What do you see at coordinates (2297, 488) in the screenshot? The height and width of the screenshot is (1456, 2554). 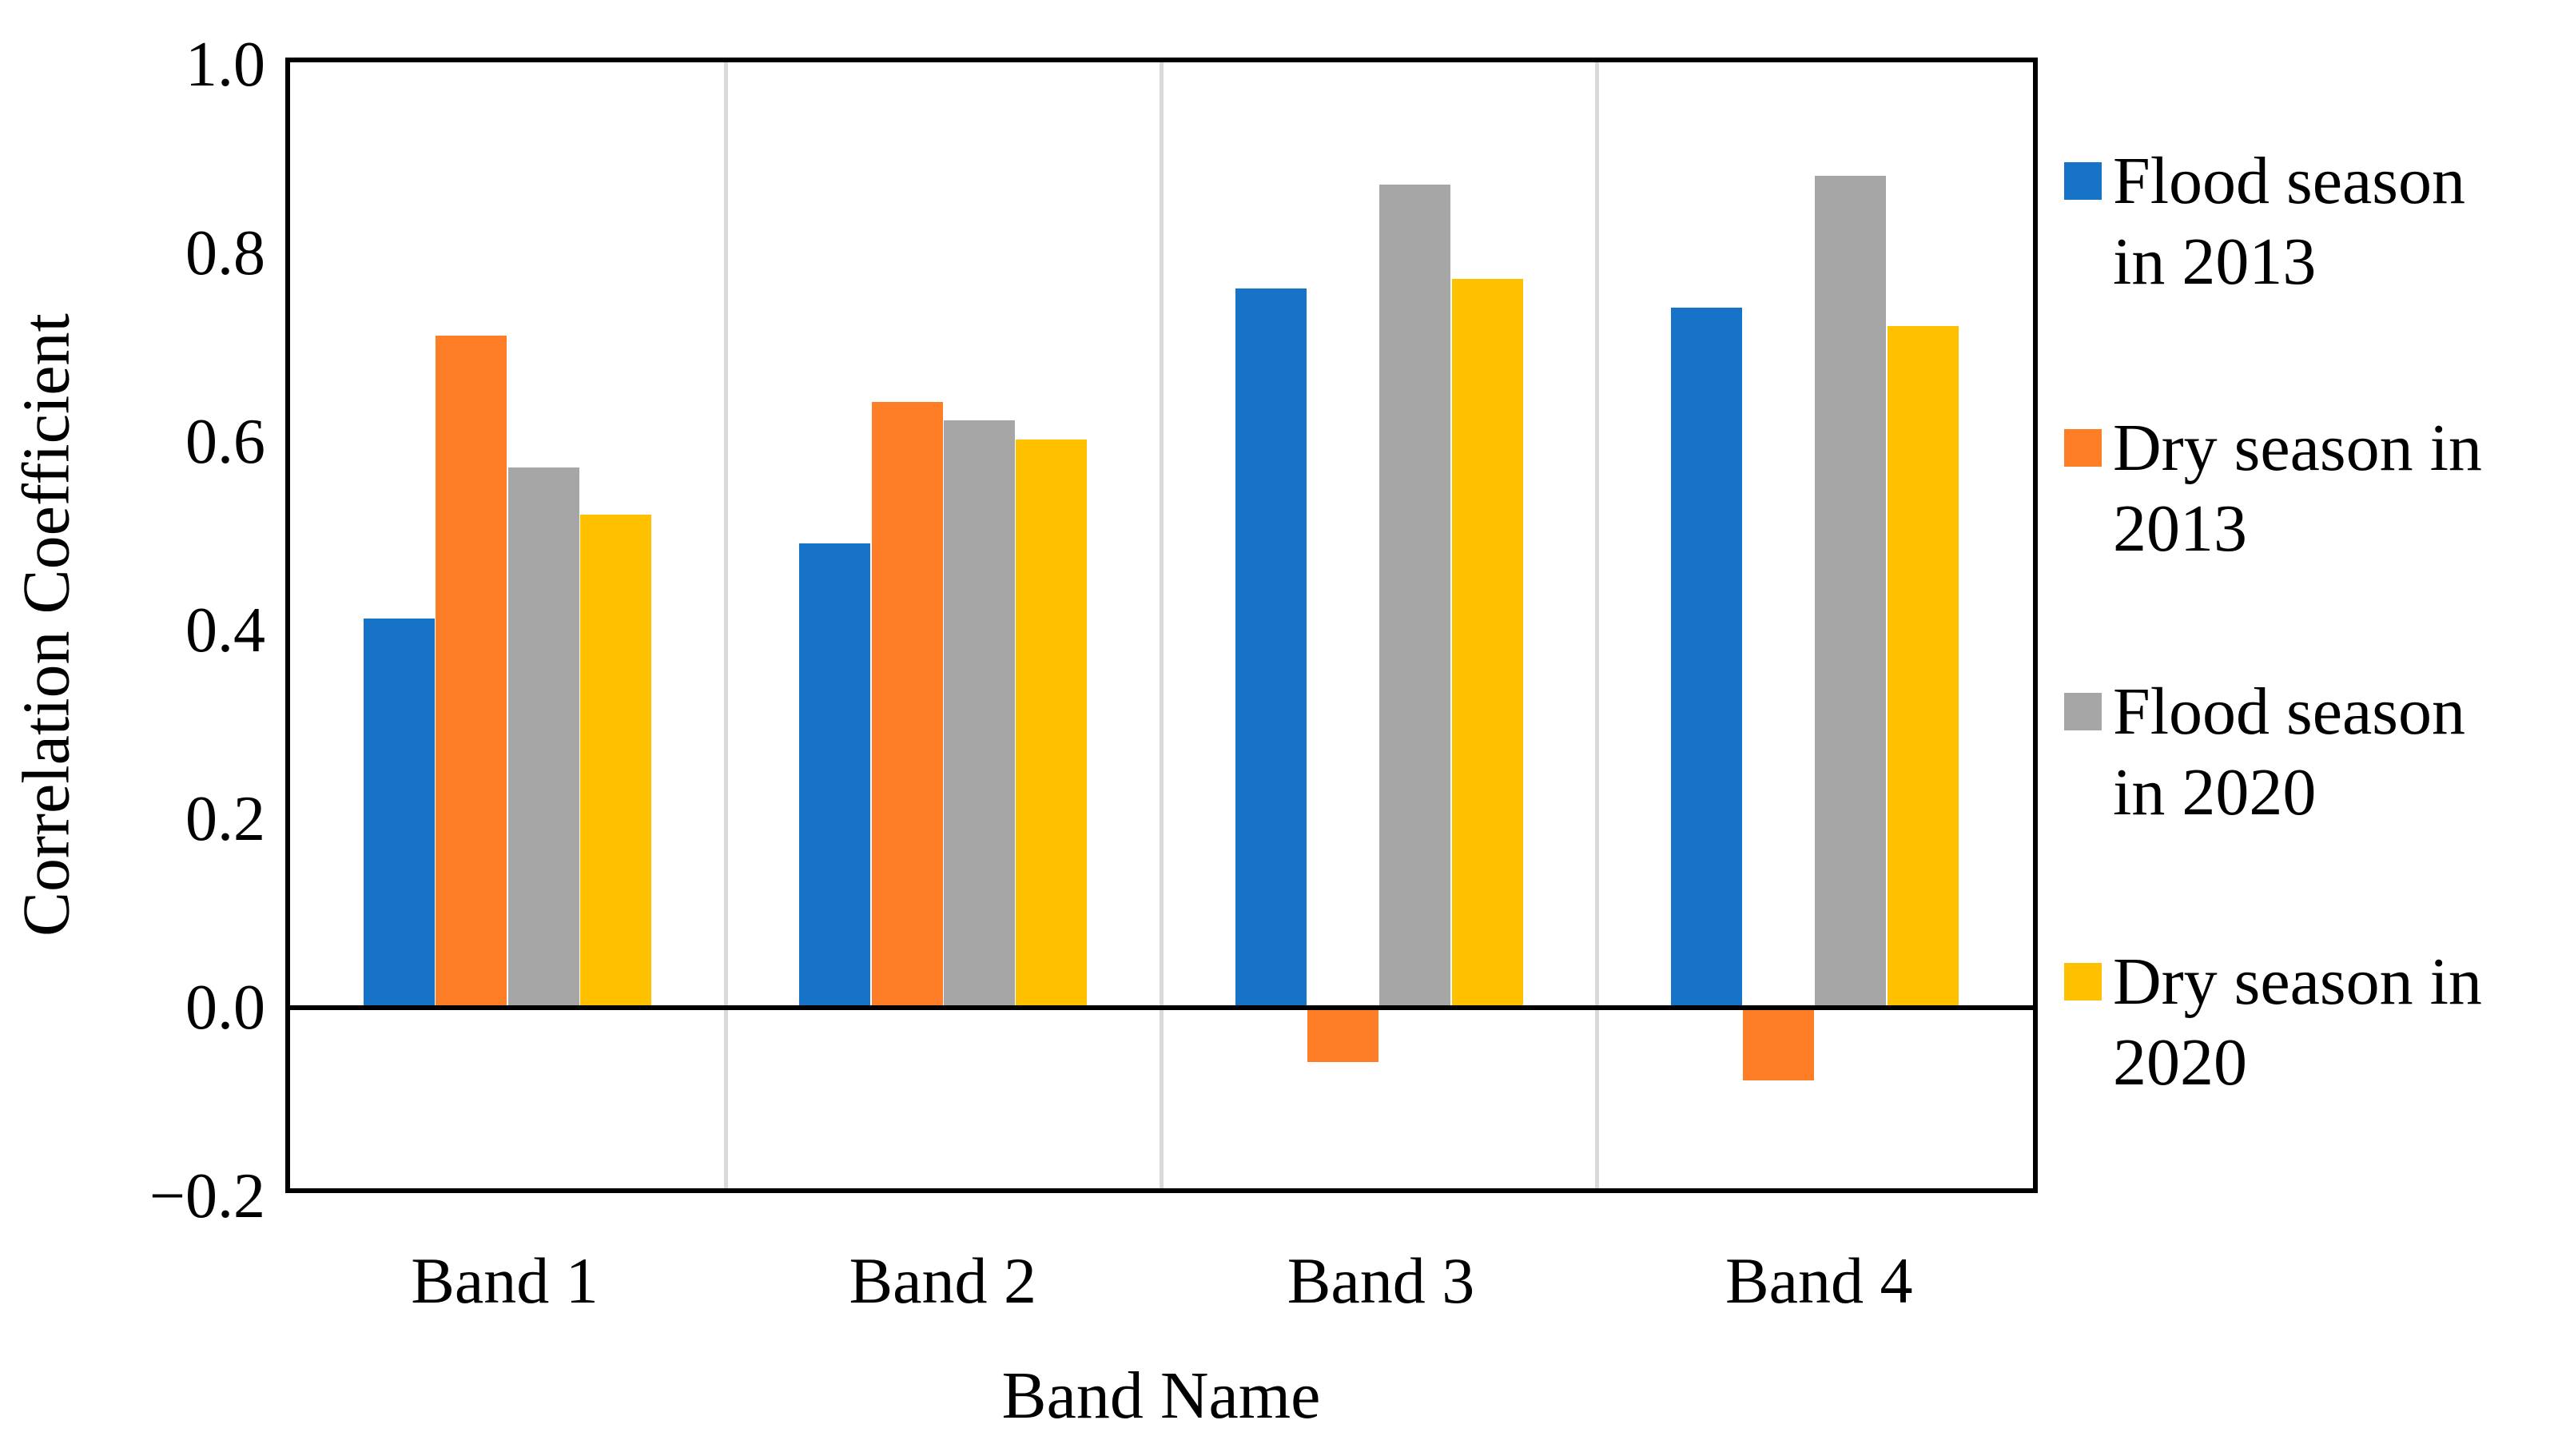 I see `legend-label: Dry season in 2013` at bounding box center [2297, 488].